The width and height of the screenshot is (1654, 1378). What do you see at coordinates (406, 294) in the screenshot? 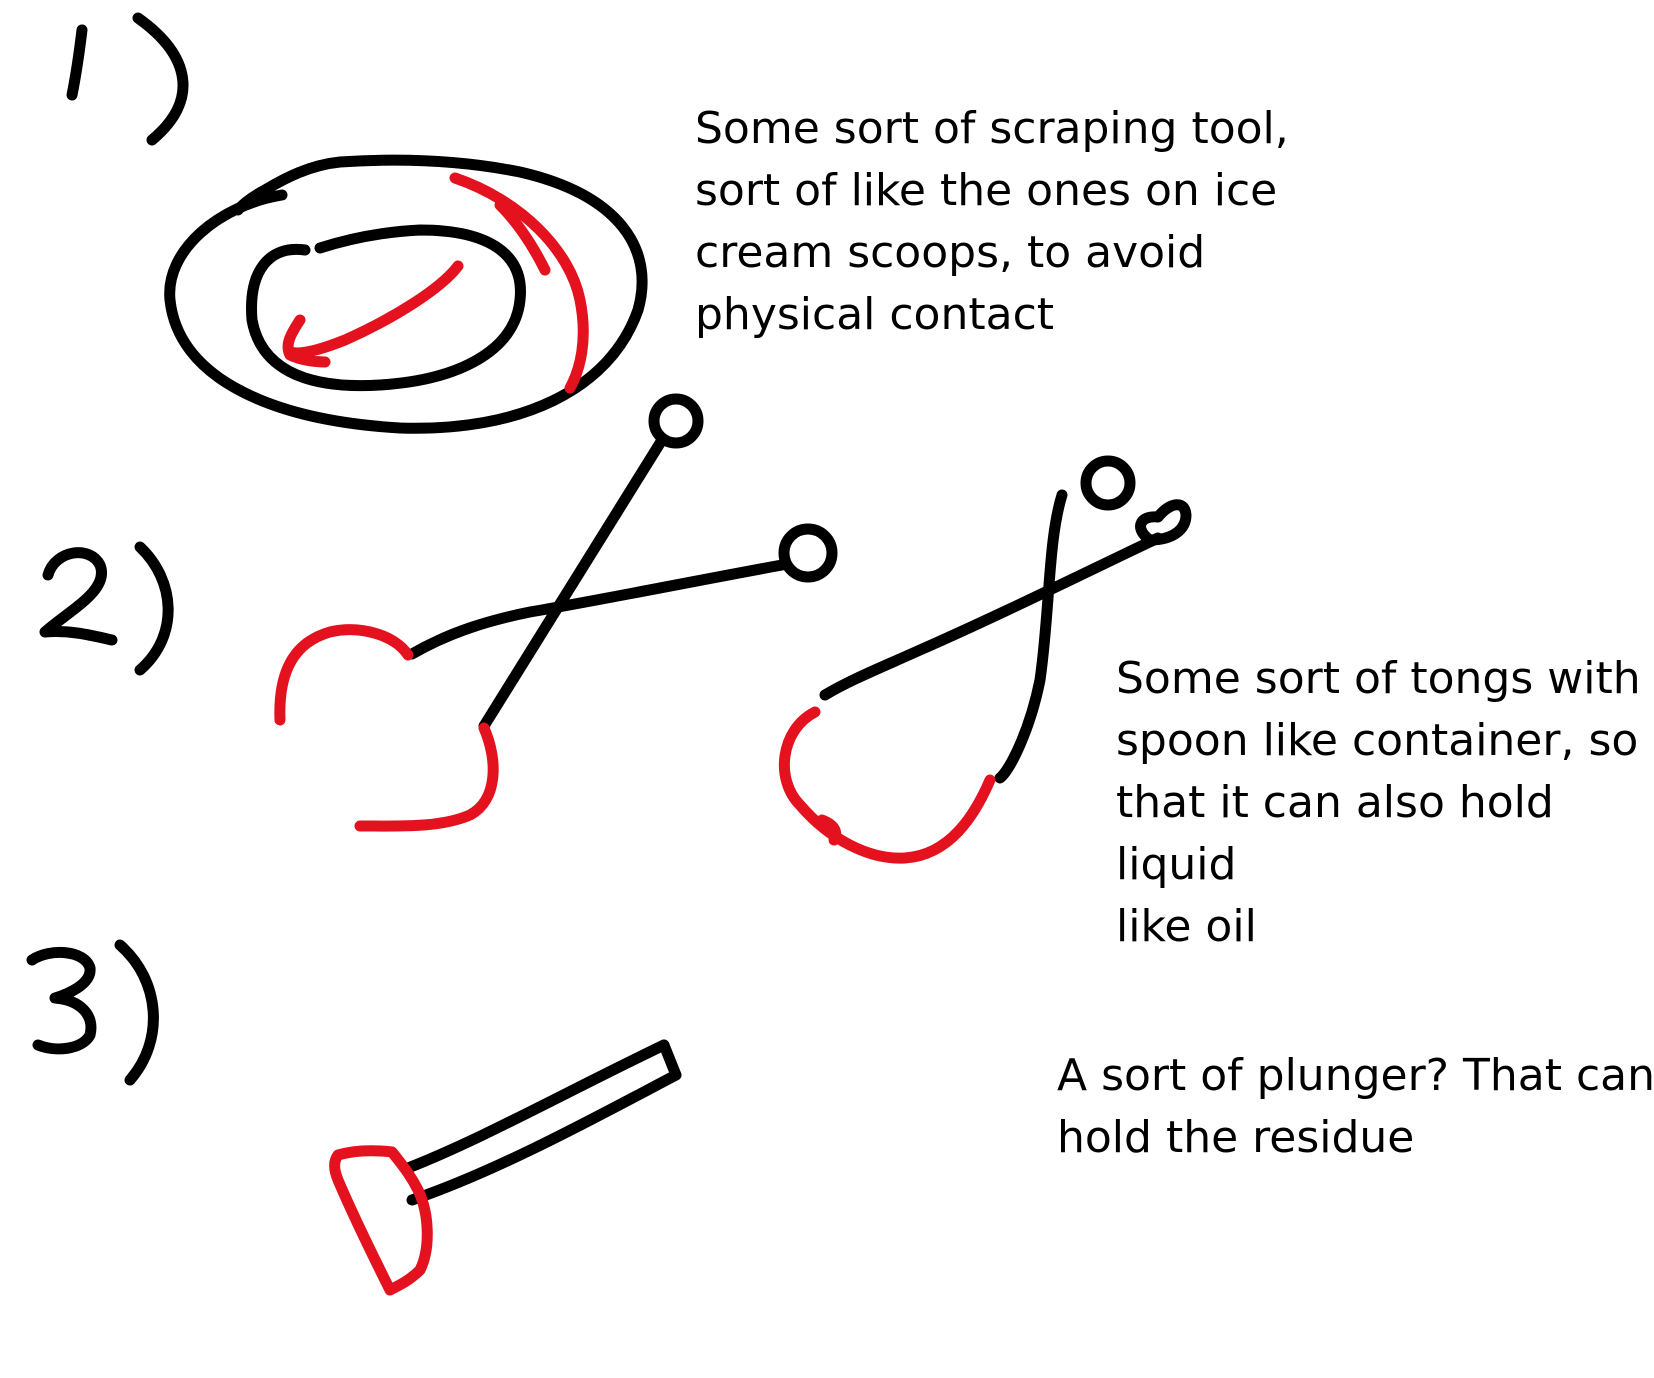
I see `sketch-1-scraping-tool` at bounding box center [406, 294].